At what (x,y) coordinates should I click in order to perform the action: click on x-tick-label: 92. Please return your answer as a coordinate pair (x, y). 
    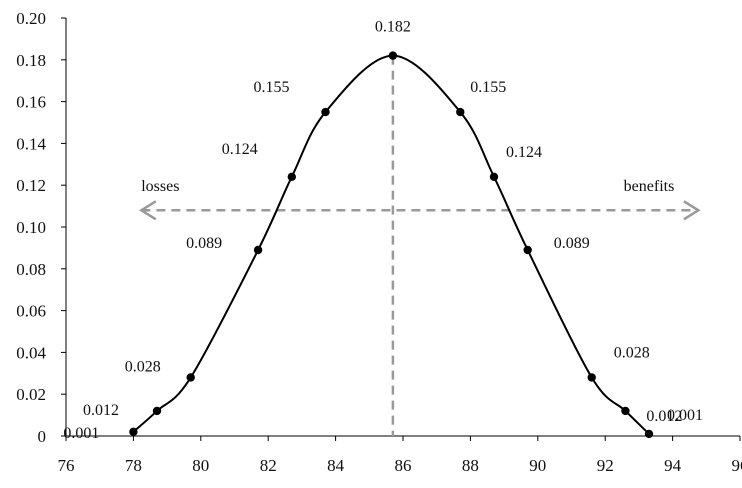
    Looking at the image, I should click on (605, 465).